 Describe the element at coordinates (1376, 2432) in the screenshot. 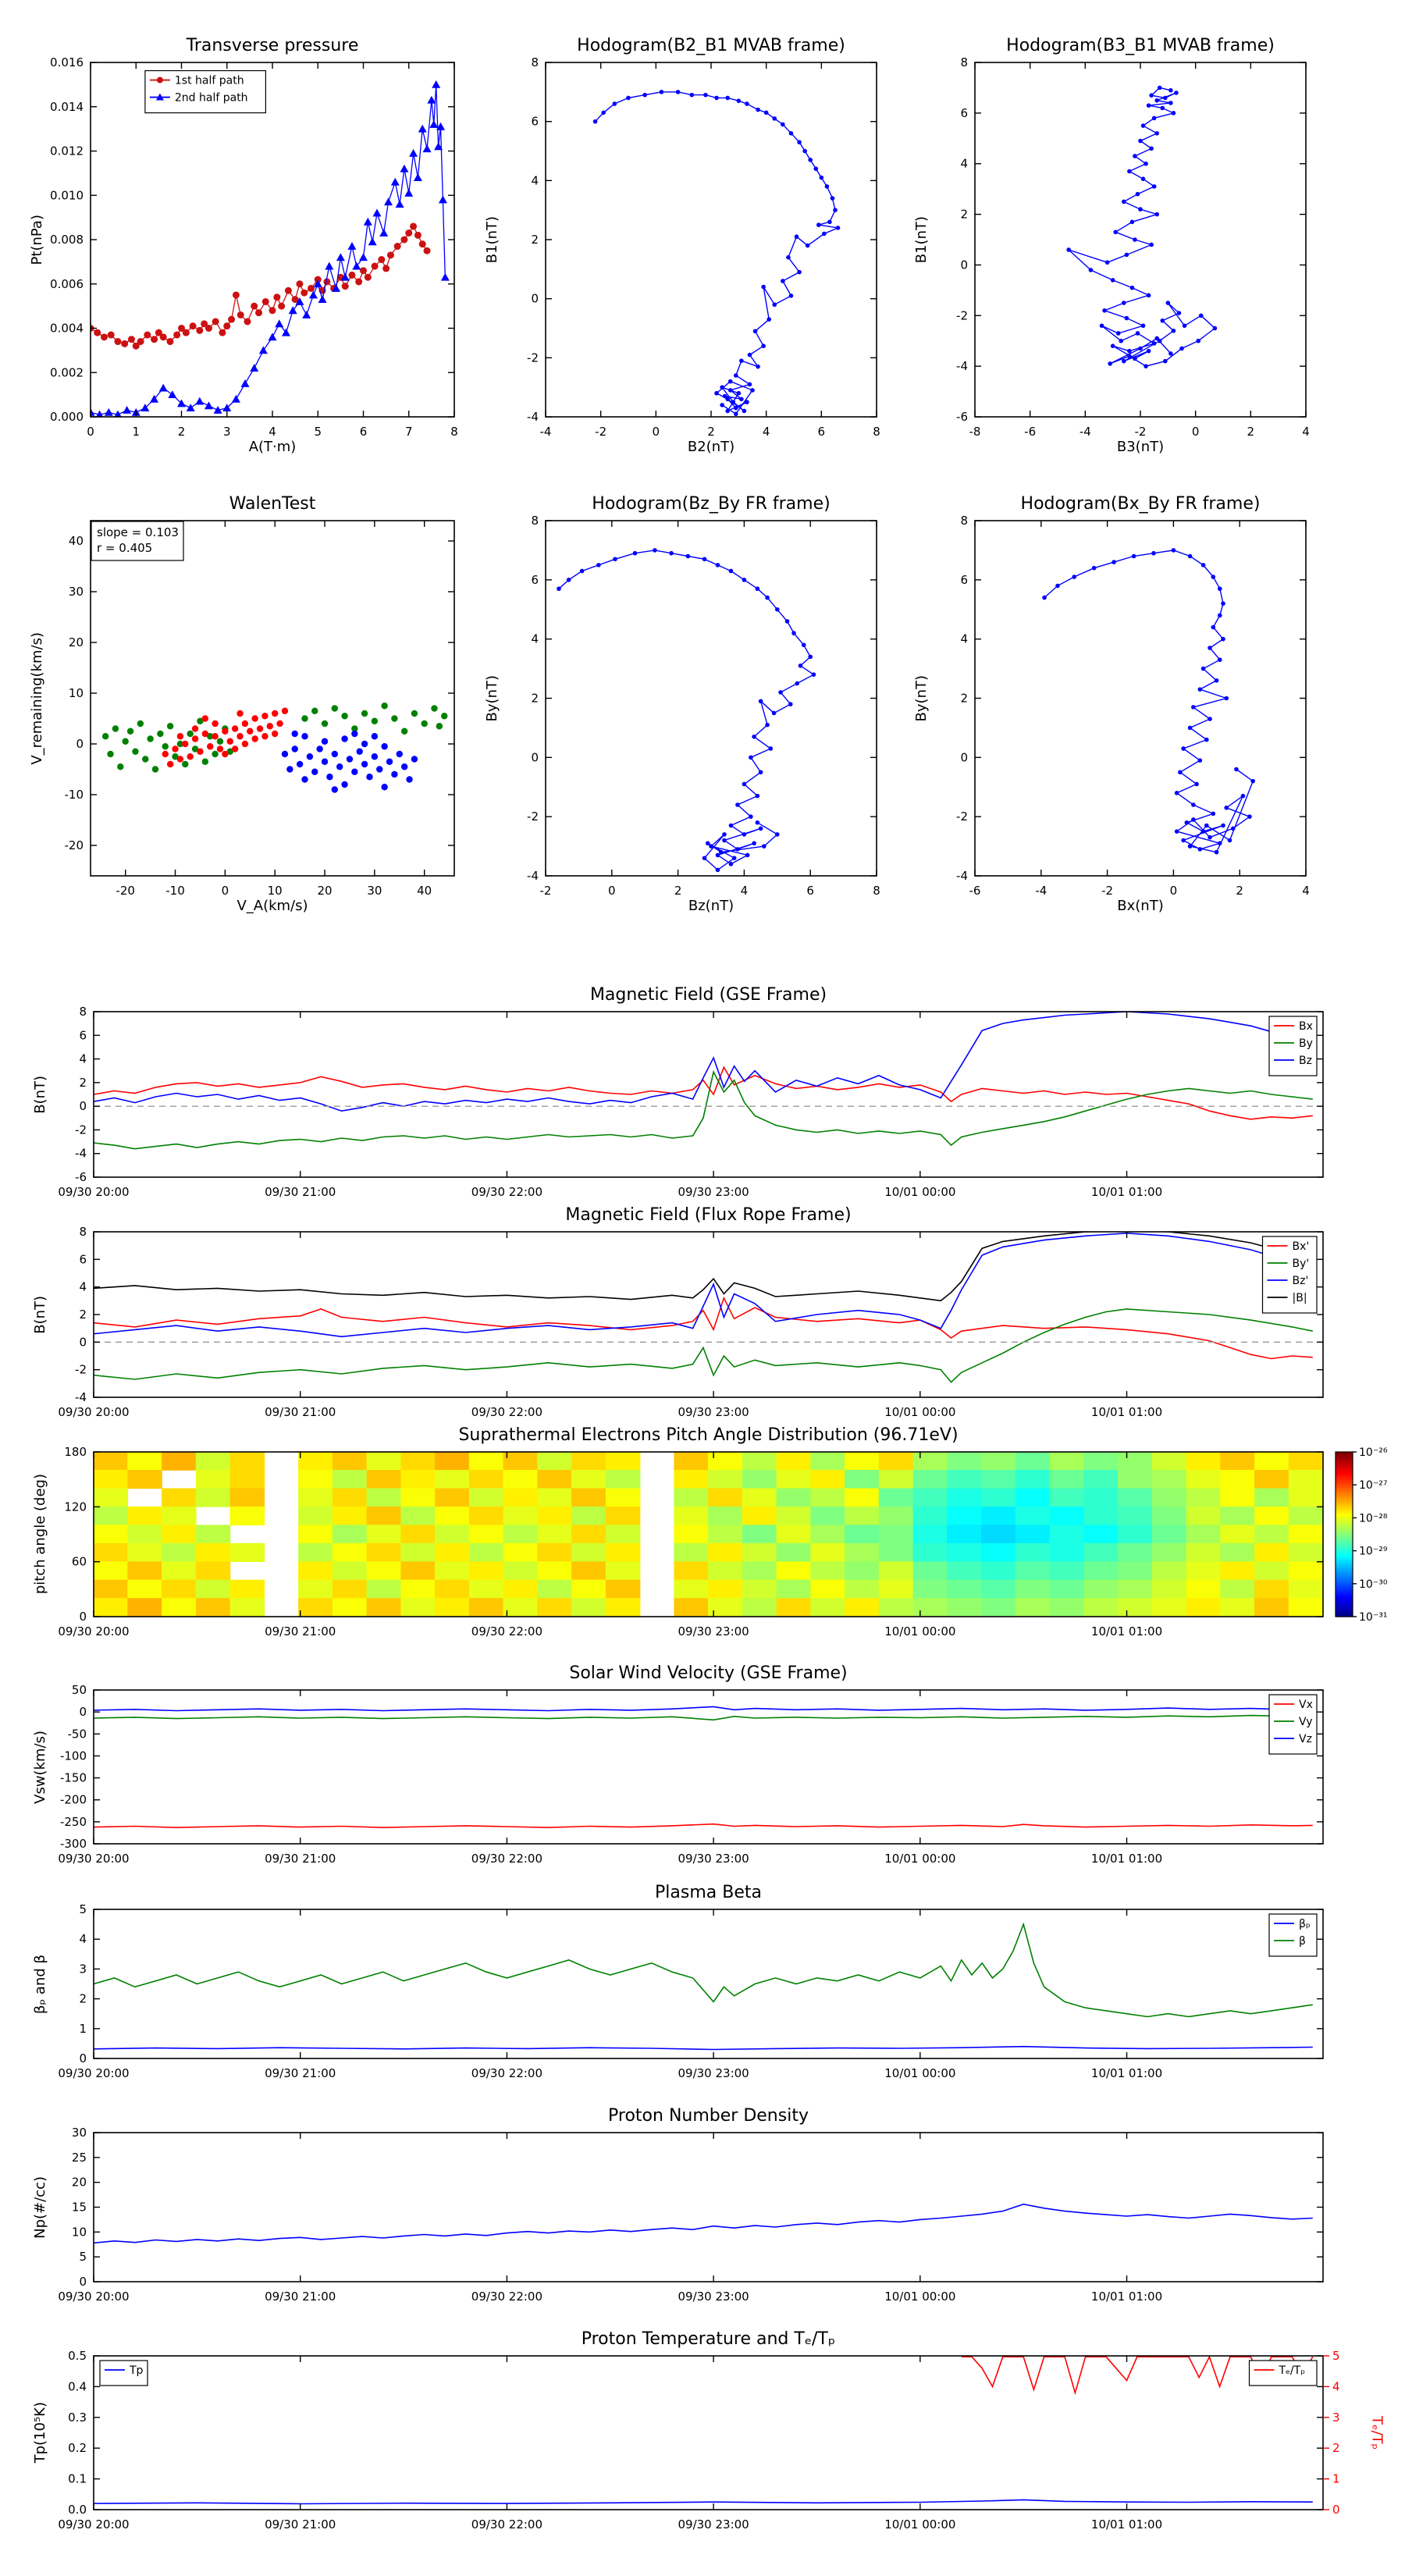

I see `y-axis-label-right: Tₑ/Tₚ` at that location.